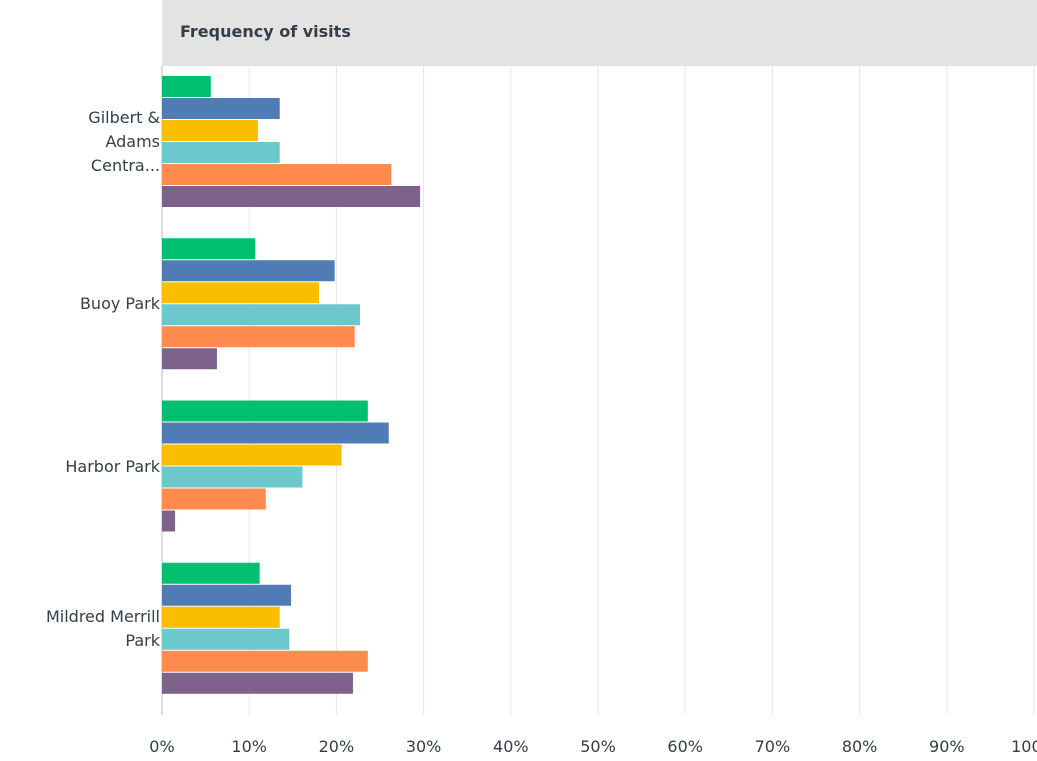 This screenshot has width=1037, height=761. What do you see at coordinates (598, 746) in the screenshot?
I see `x-tick-label: 50%` at bounding box center [598, 746].